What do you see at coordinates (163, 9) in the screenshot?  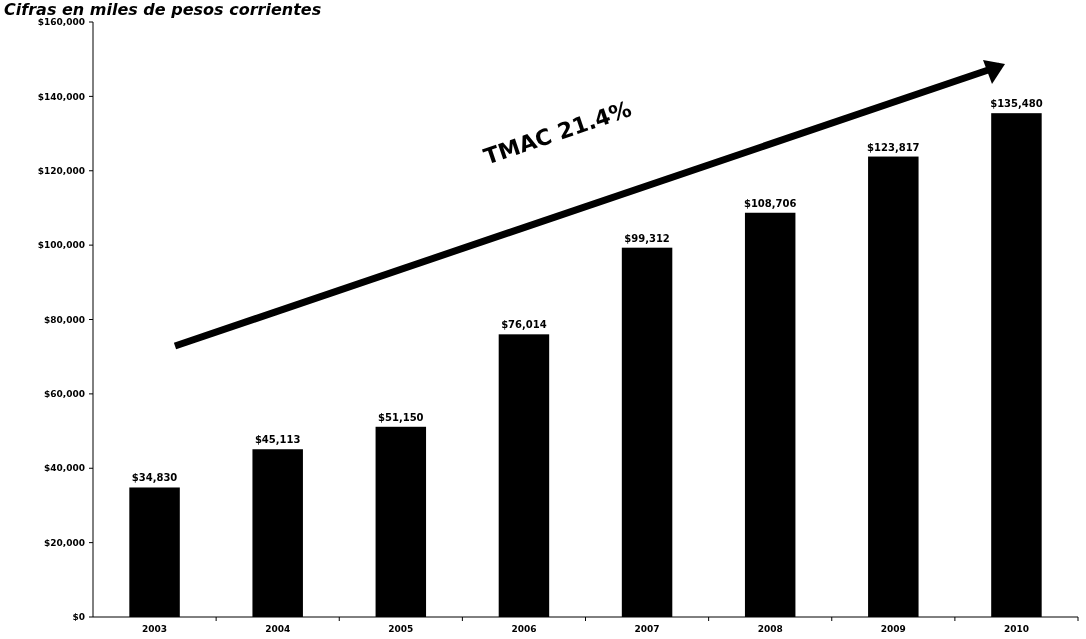 I see `chart-title: Cifras en miles de pesos corrientes` at bounding box center [163, 9].